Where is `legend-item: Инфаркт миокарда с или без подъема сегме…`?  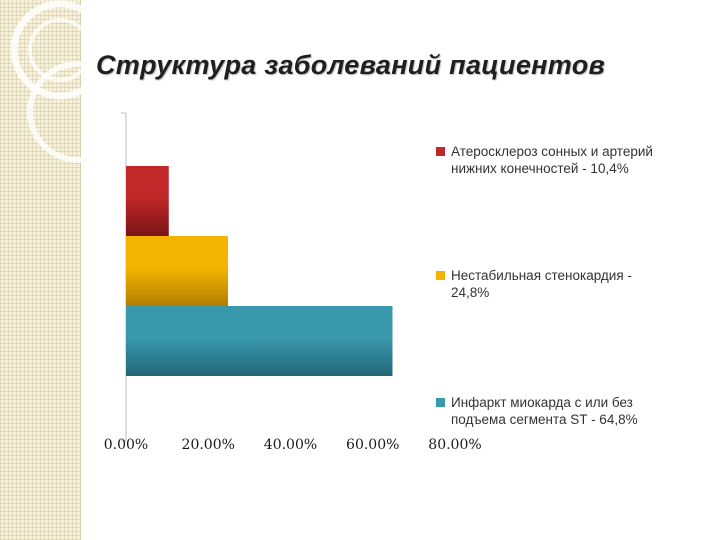 legend-item: Инфаркт миокарда с или без подъема сегме… is located at coordinates (552, 411).